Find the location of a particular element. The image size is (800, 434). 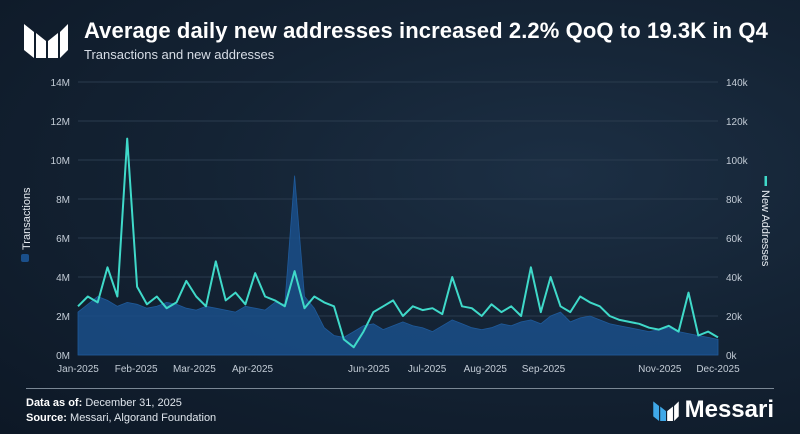

source-line: Source: Messari, Algorand Foundation is located at coordinates (121, 418).